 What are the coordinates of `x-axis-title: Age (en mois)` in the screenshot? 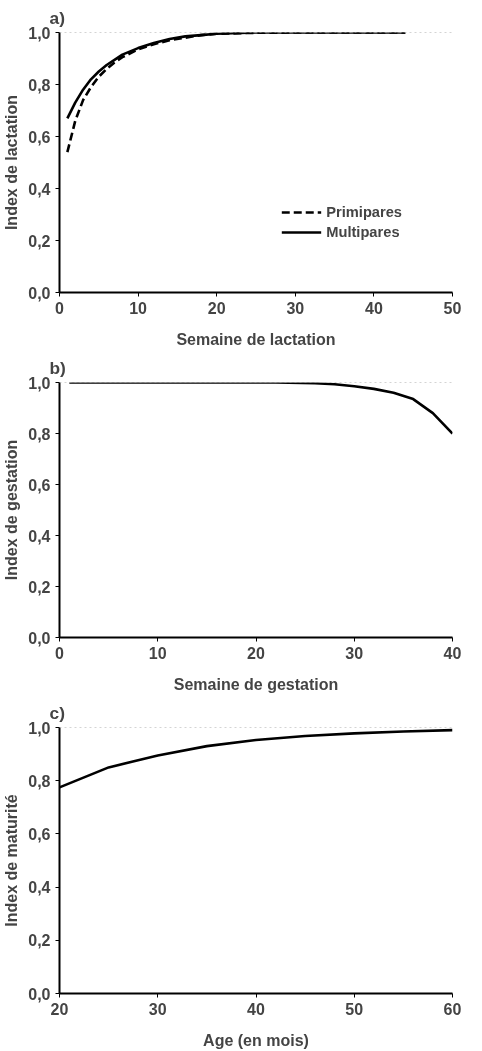 It's located at (256, 1040).